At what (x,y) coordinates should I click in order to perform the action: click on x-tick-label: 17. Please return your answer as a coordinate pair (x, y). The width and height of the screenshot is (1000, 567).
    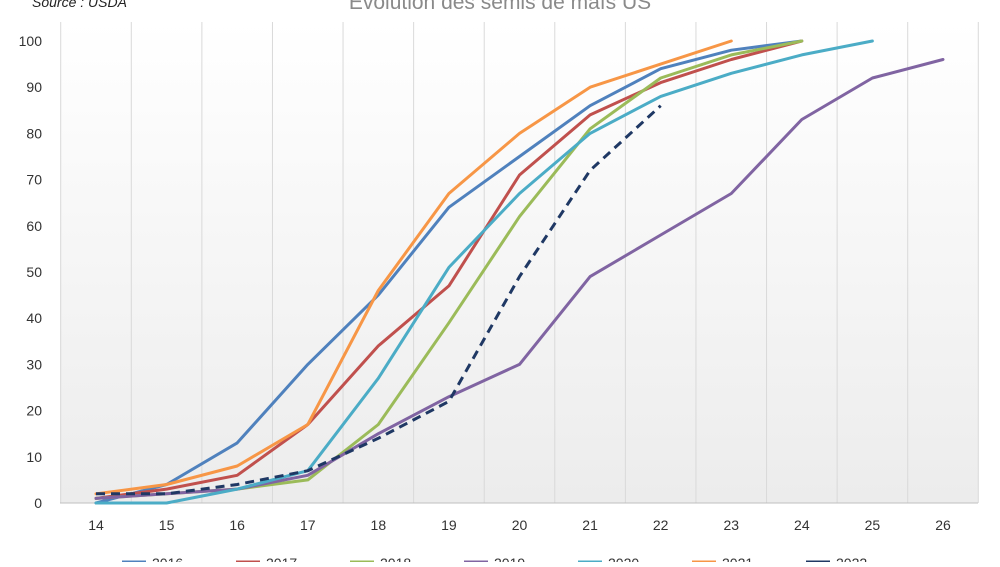
    Looking at the image, I should click on (308, 525).